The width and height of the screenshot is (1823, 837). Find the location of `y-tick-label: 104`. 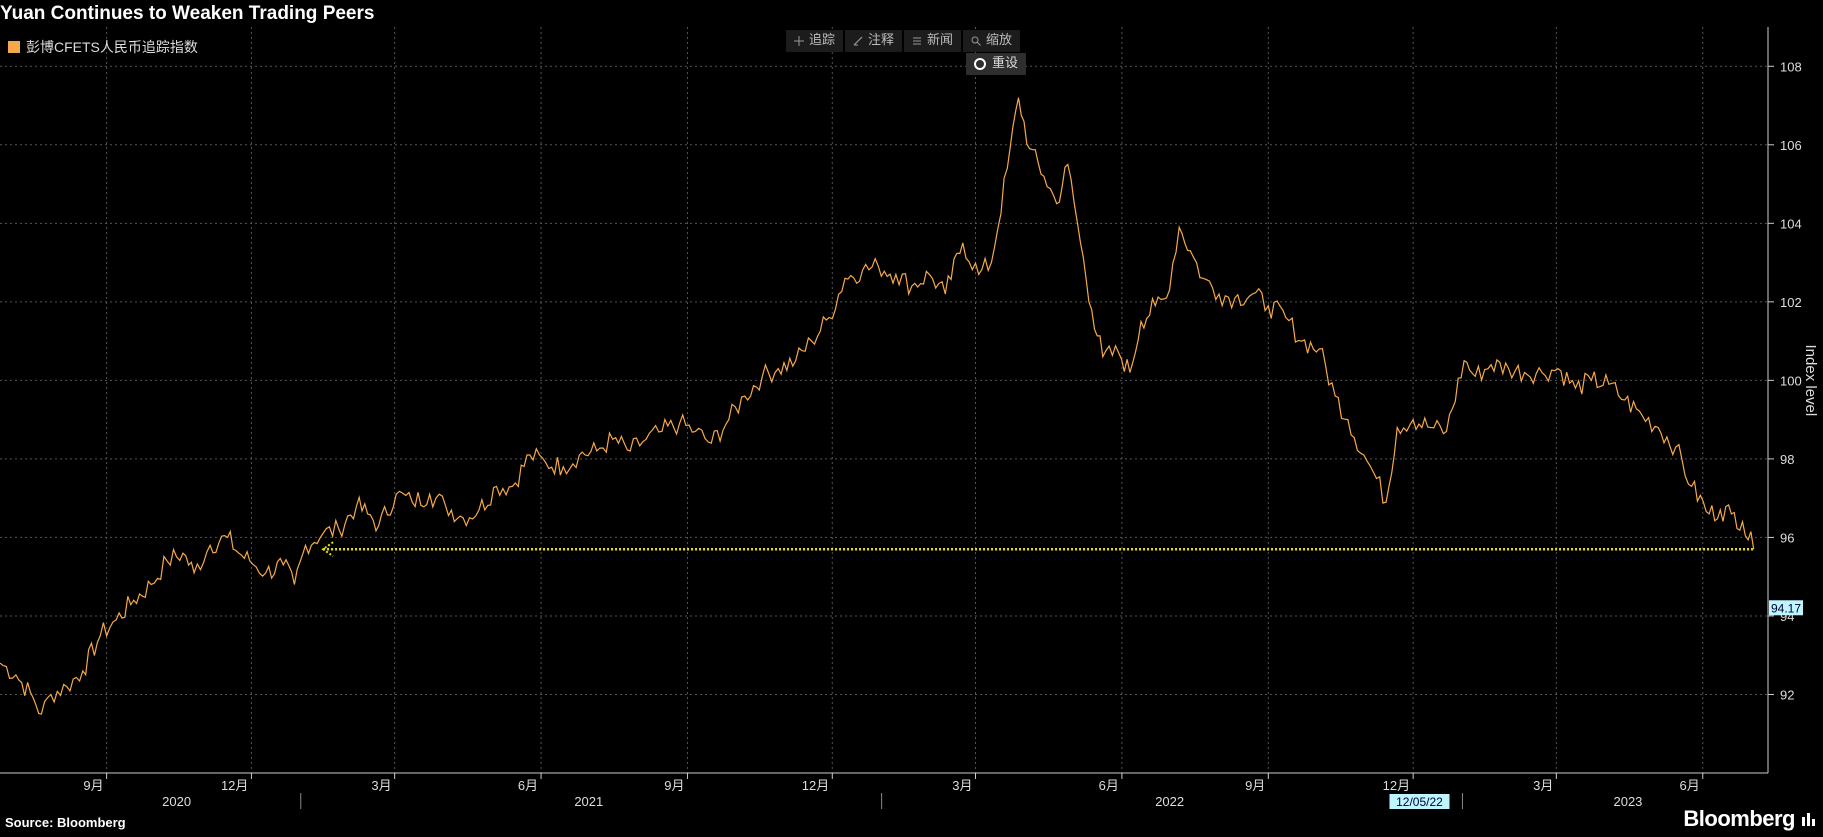

y-tick-label: 104 is located at coordinates (1791, 223).